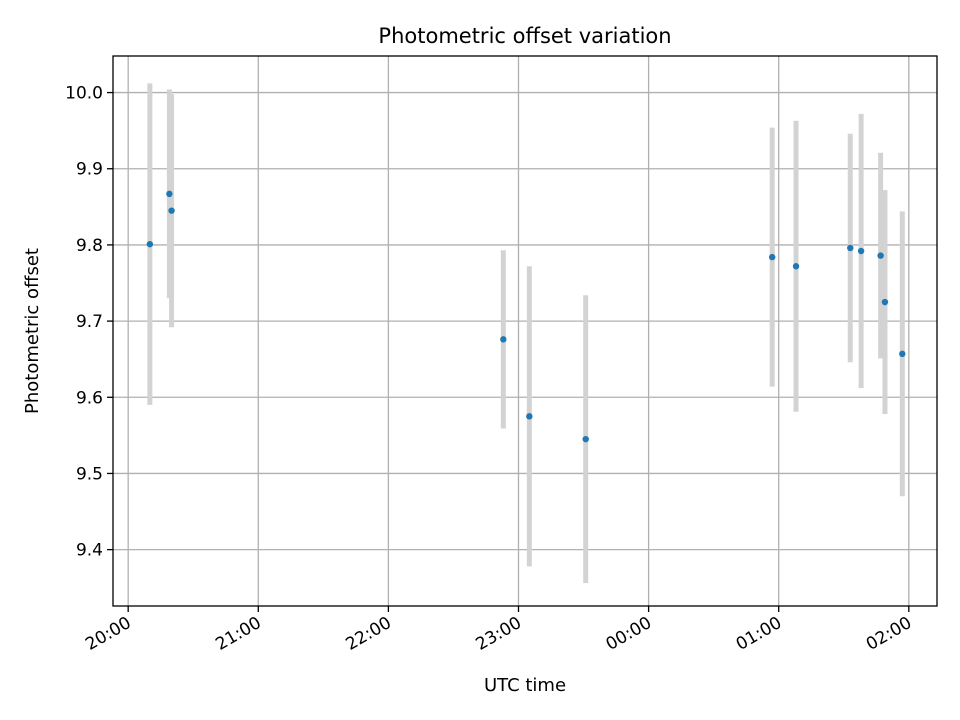 The width and height of the screenshot is (960, 720). I want to click on y-tick-label: 9.7, so click(89, 322).